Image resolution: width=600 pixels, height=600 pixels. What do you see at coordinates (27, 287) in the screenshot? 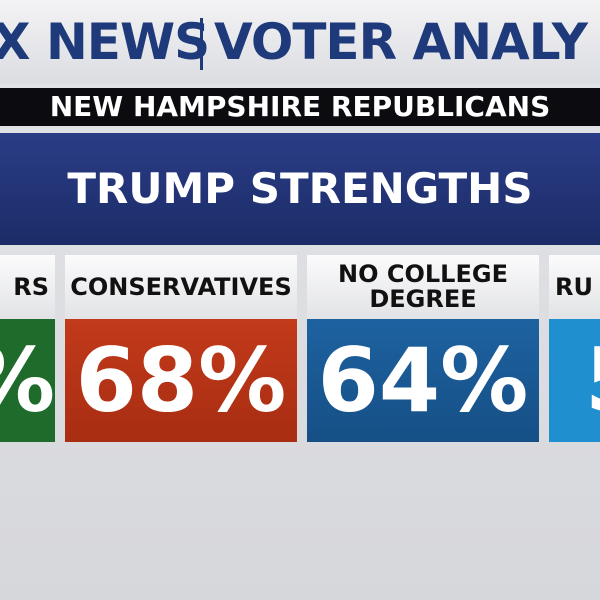
I see `card-label: RS` at bounding box center [27, 287].